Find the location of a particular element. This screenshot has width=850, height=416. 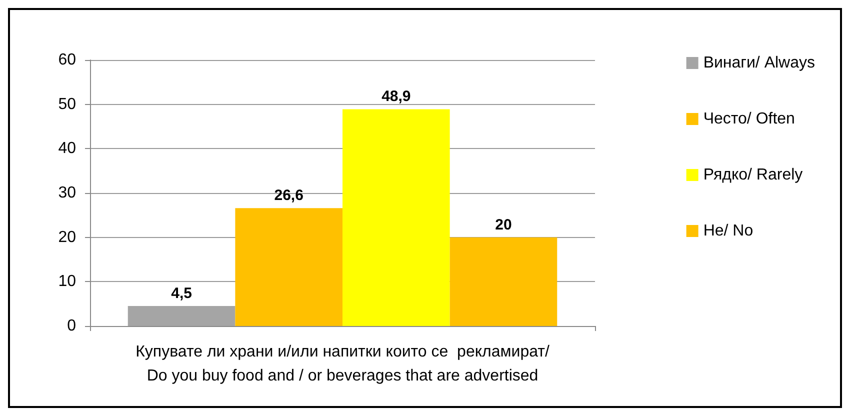

legend-label: Рядко/ Rarely is located at coordinates (753, 175).